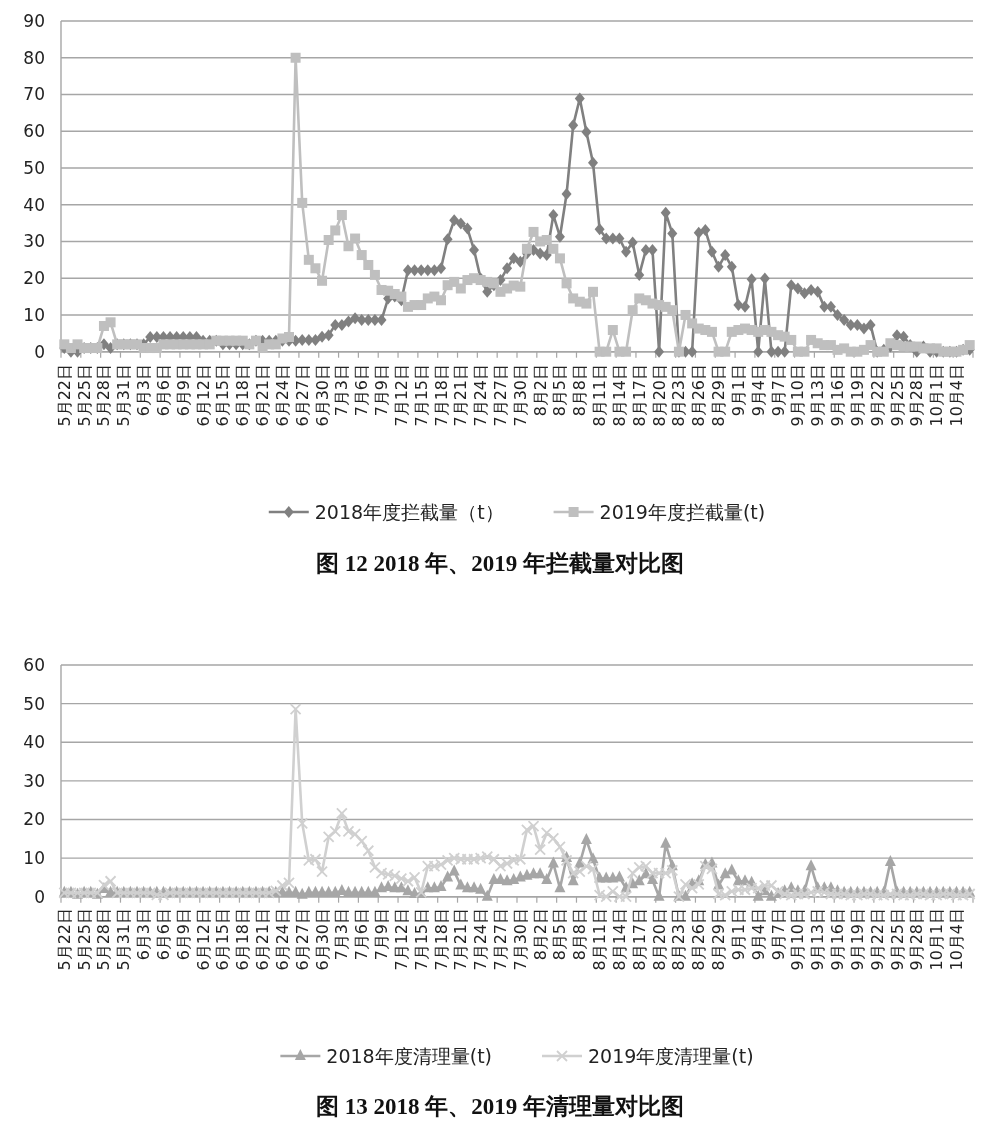  Describe the element at coordinates (322, 939) in the screenshot. I see `x-tick-label: 6月30日` at that location.